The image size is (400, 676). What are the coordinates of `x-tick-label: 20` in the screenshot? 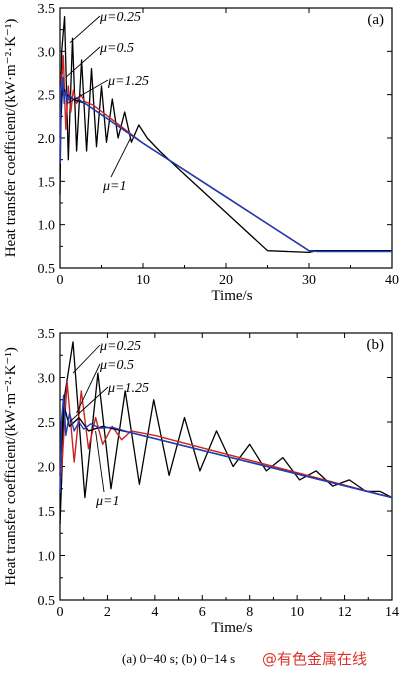 It's located at (226, 280).